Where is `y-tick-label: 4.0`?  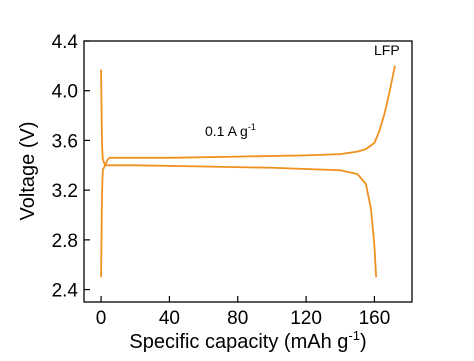
y-tick-label: 4.0 is located at coordinates (65, 92).